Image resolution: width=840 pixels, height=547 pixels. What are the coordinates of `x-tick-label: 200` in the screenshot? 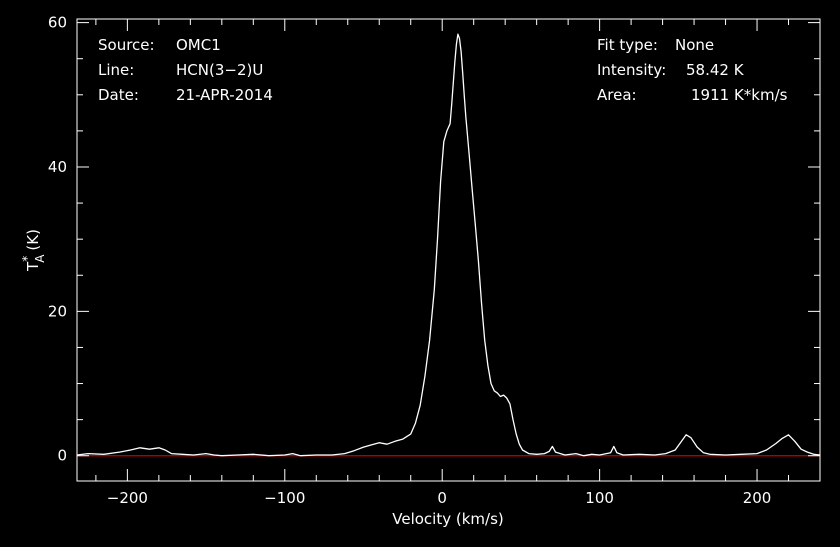 It's located at (757, 498).